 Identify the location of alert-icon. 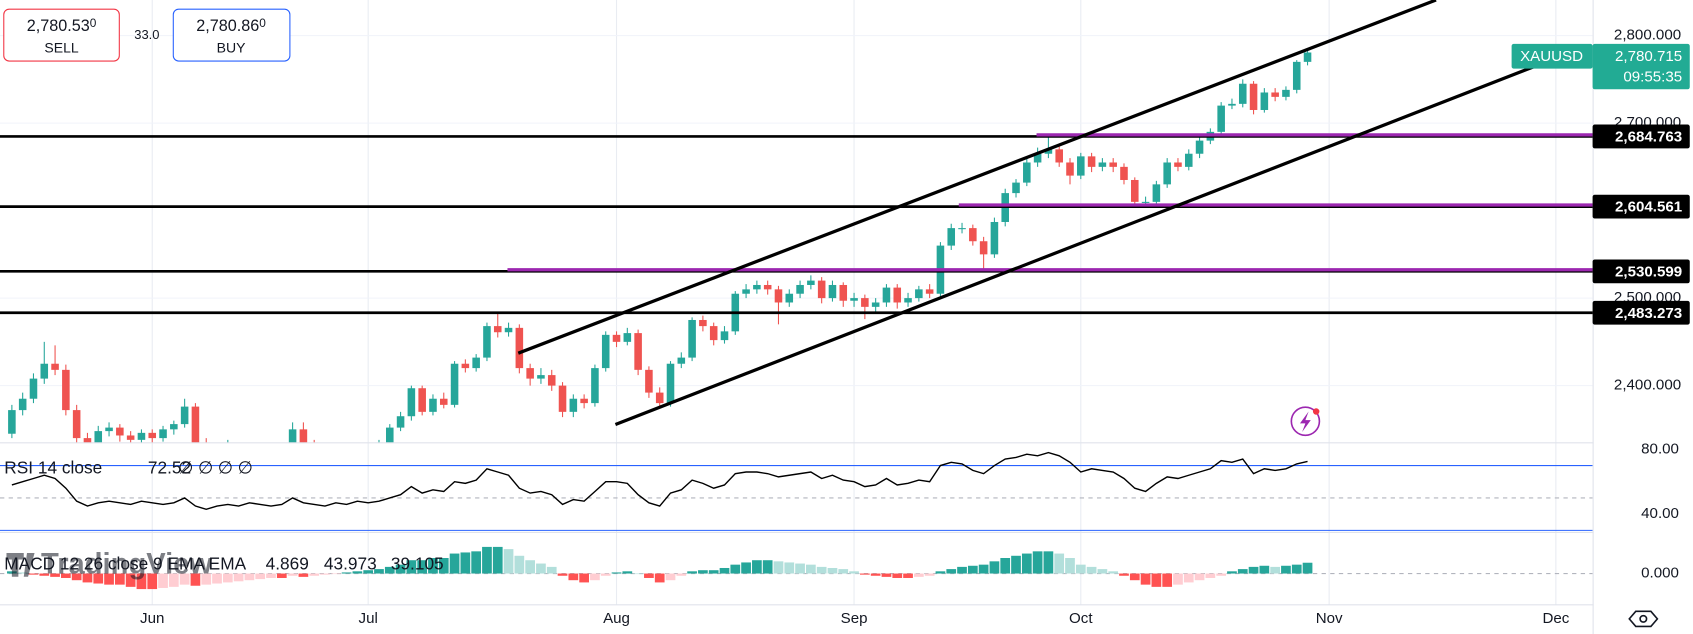
(1305, 421).